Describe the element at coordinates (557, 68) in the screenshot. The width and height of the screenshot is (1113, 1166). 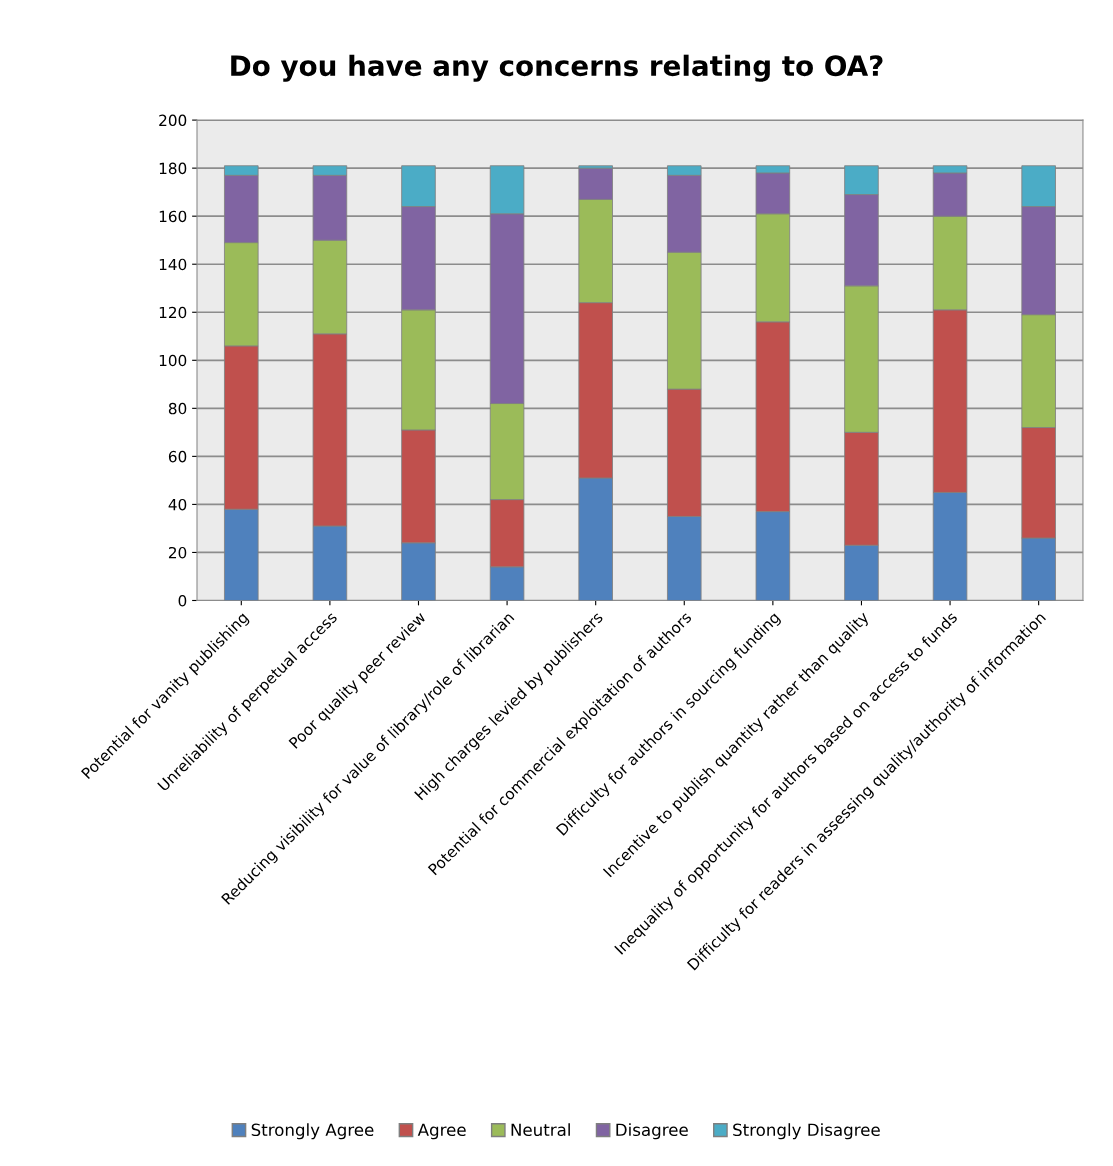
I see `chart-title: Do you have any concerns relating to OA?` at that location.